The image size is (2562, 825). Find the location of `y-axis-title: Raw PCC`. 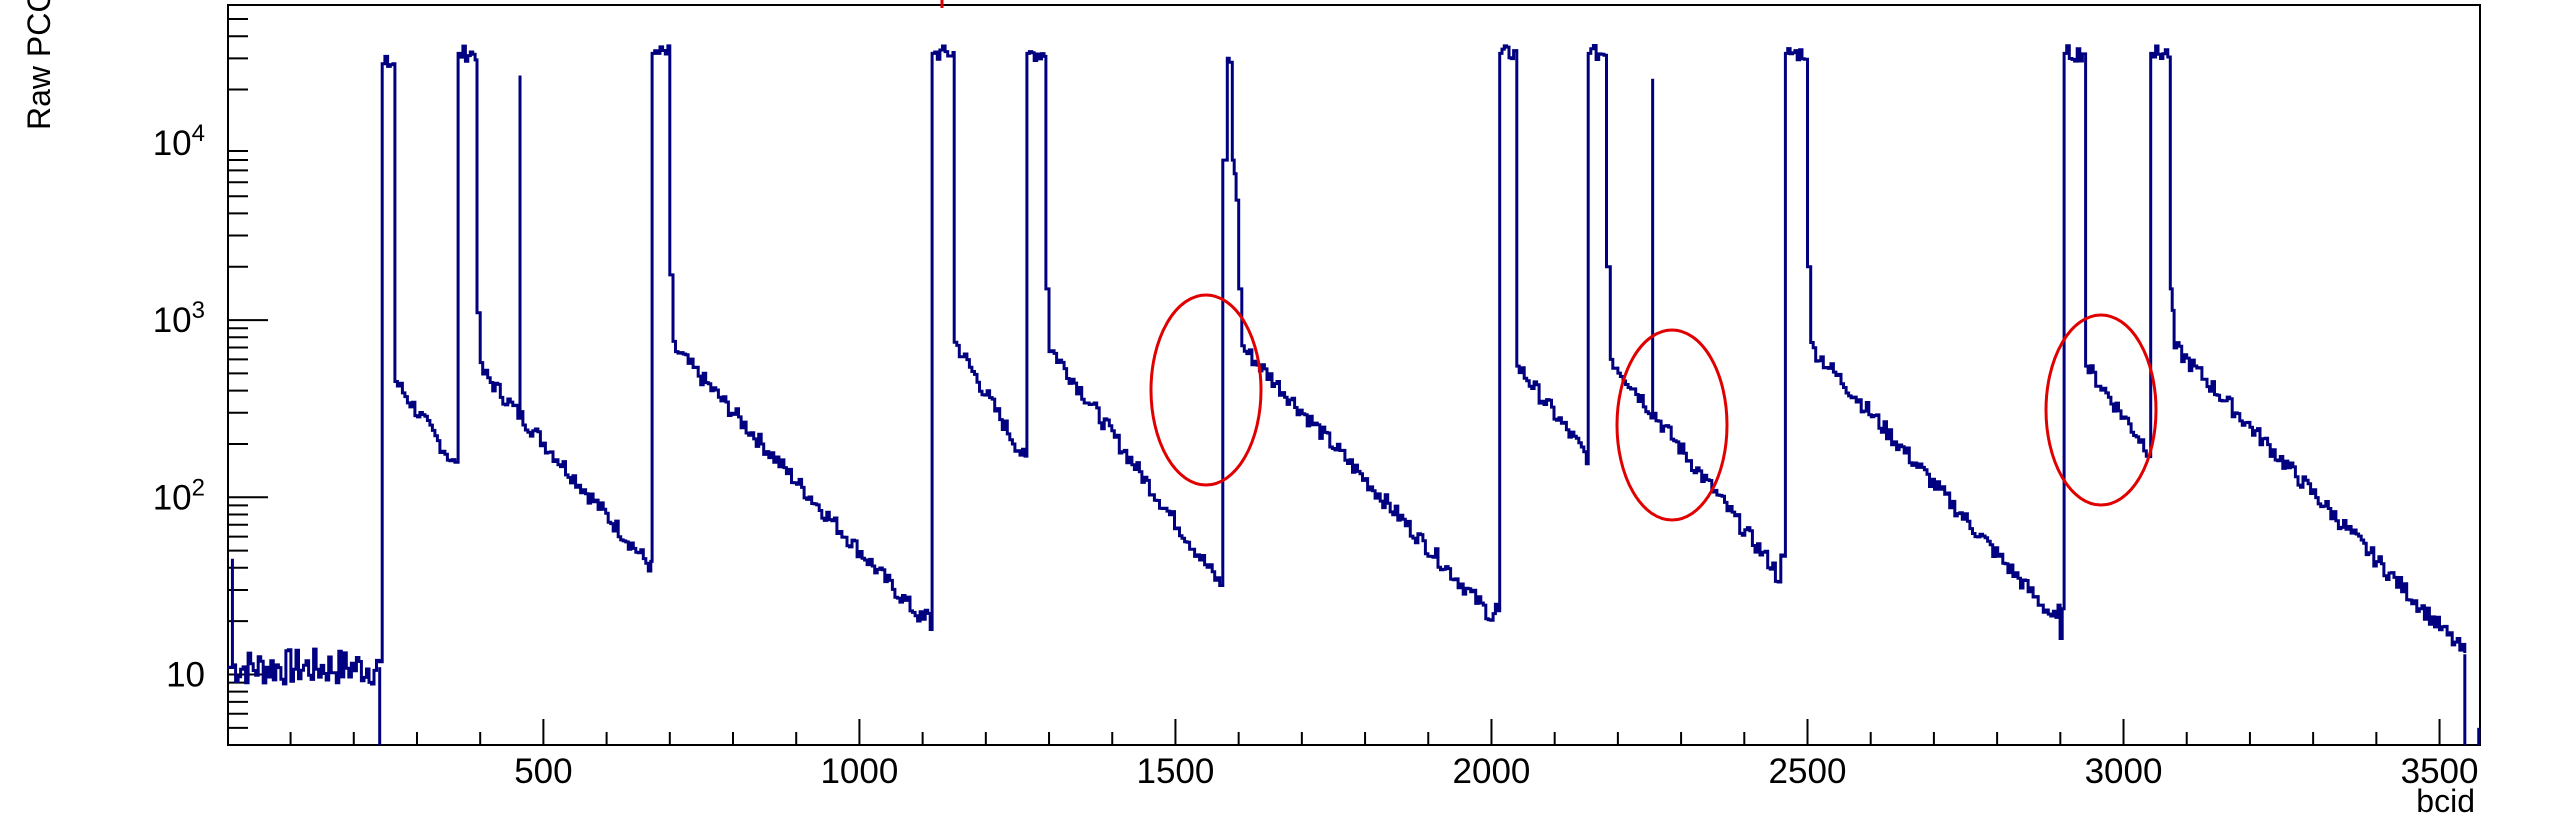

y-axis-title: Raw PCC is located at coordinates (39, 65).